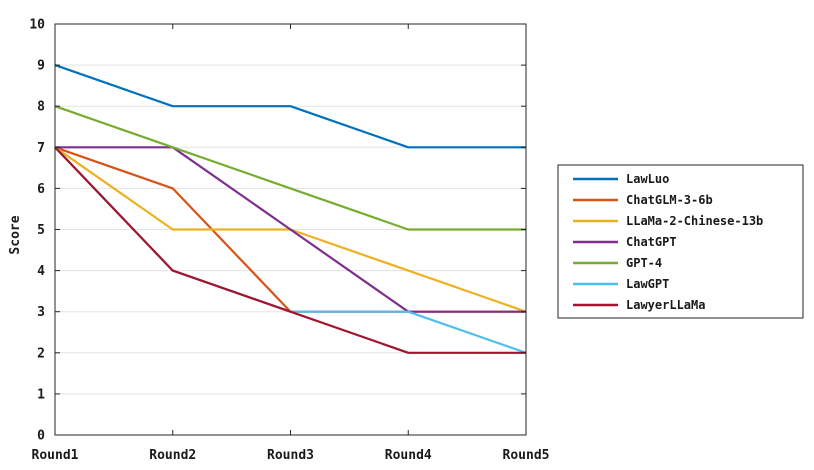  What do you see at coordinates (41, 394) in the screenshot?
I see `y-tick-label: 1` at bounding box center [41, 394].